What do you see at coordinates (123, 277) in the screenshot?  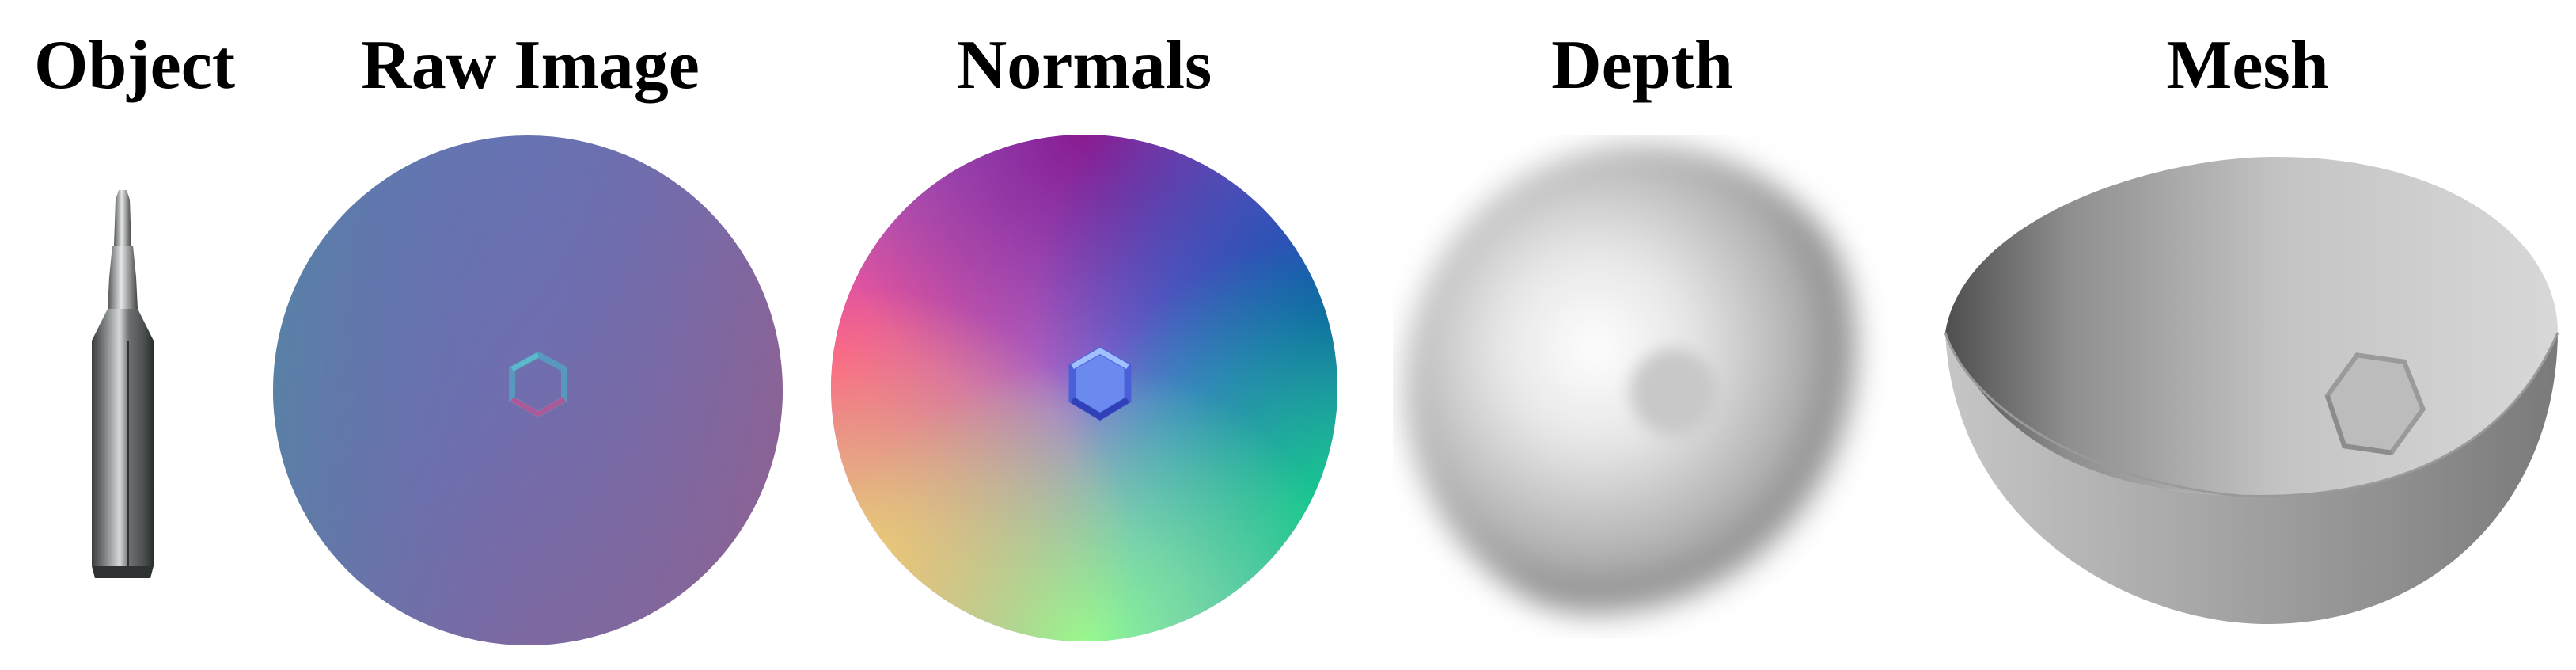 I see `bit-neck` at bounding box center [123, 277].